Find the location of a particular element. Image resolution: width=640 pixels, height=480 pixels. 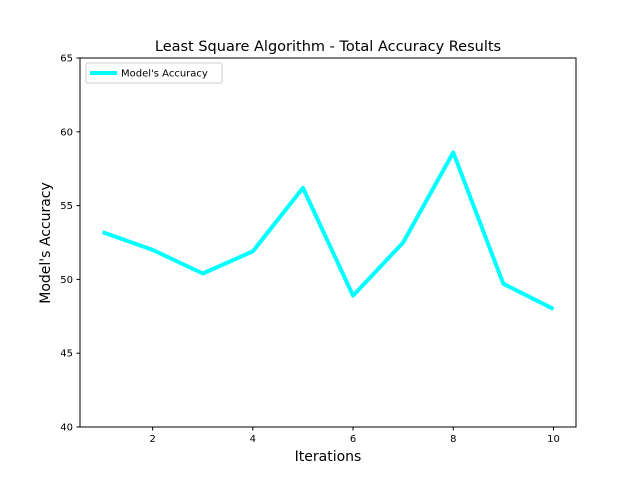

legend: Model's Accuracy is located at coordinates (154, 73).